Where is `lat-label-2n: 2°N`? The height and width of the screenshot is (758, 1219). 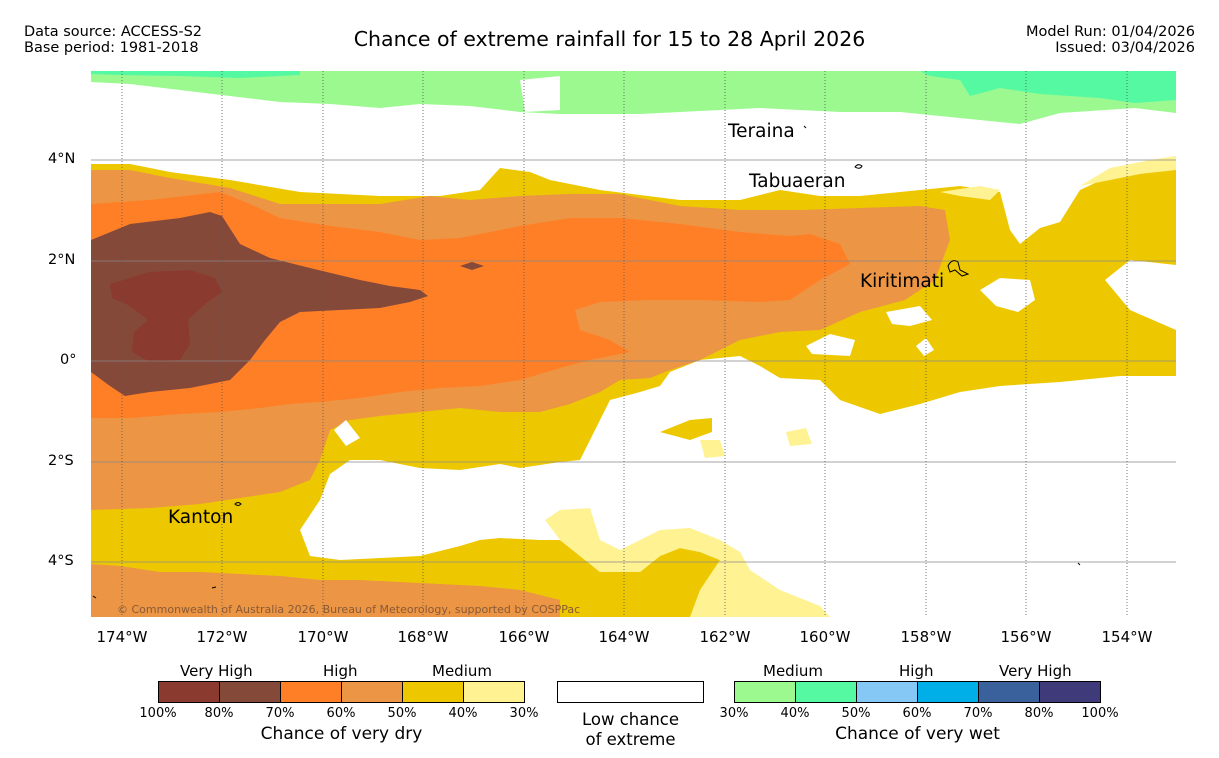 lat-label-2n: 2°N is located at coordinates (62, 260).